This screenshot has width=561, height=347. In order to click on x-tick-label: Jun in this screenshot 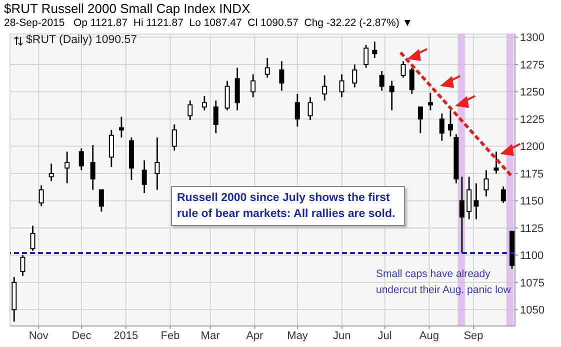, I will do `click(342, 336)`.